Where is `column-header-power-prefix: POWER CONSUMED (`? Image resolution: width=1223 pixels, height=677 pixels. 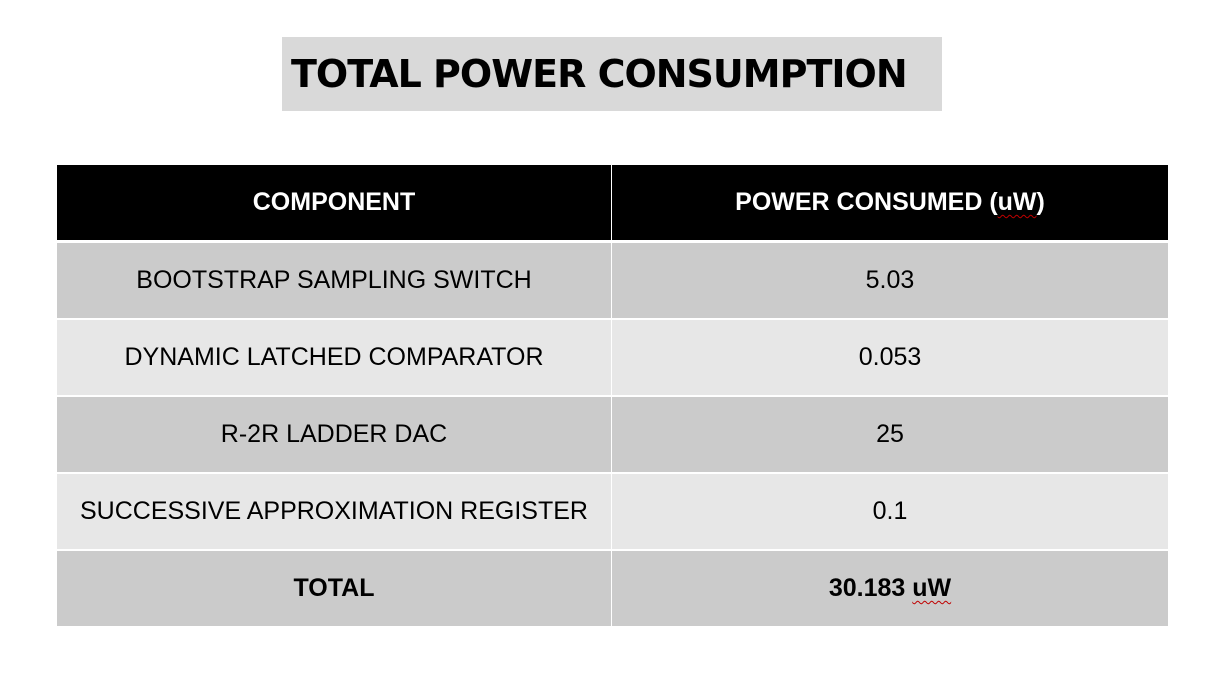 column-header-power-prefix: POWER CONSUMED ( is located at coordinates (866, 202).